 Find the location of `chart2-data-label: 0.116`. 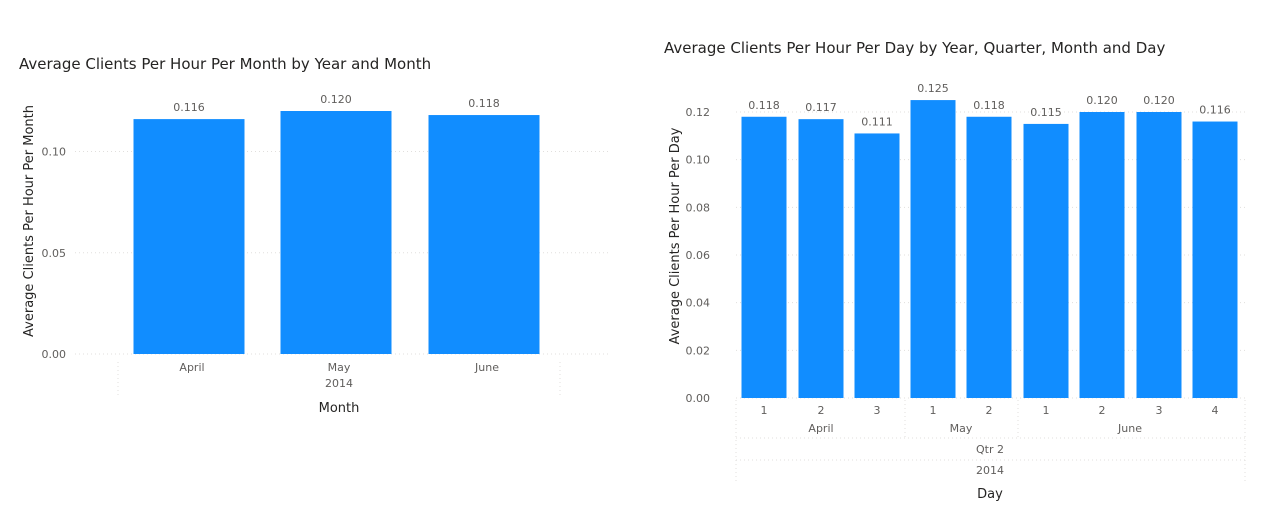

chart2-data-label: 0.116 is located at coordinates (1215, 110).